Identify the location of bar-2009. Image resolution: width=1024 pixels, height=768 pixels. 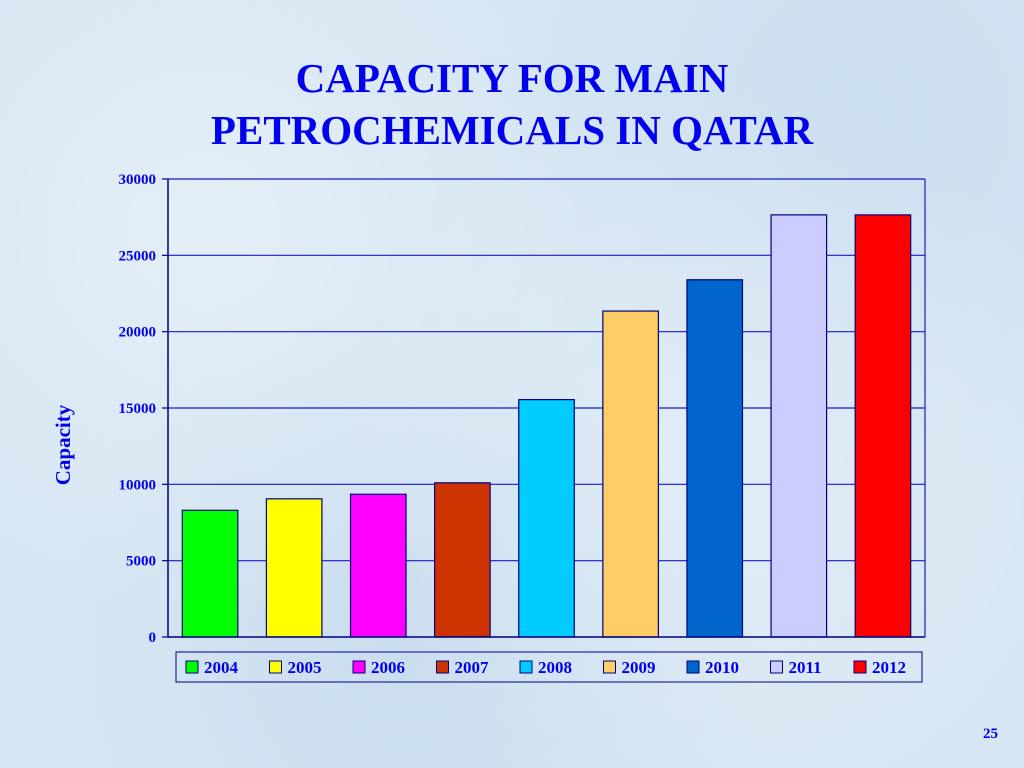
(630, 474).